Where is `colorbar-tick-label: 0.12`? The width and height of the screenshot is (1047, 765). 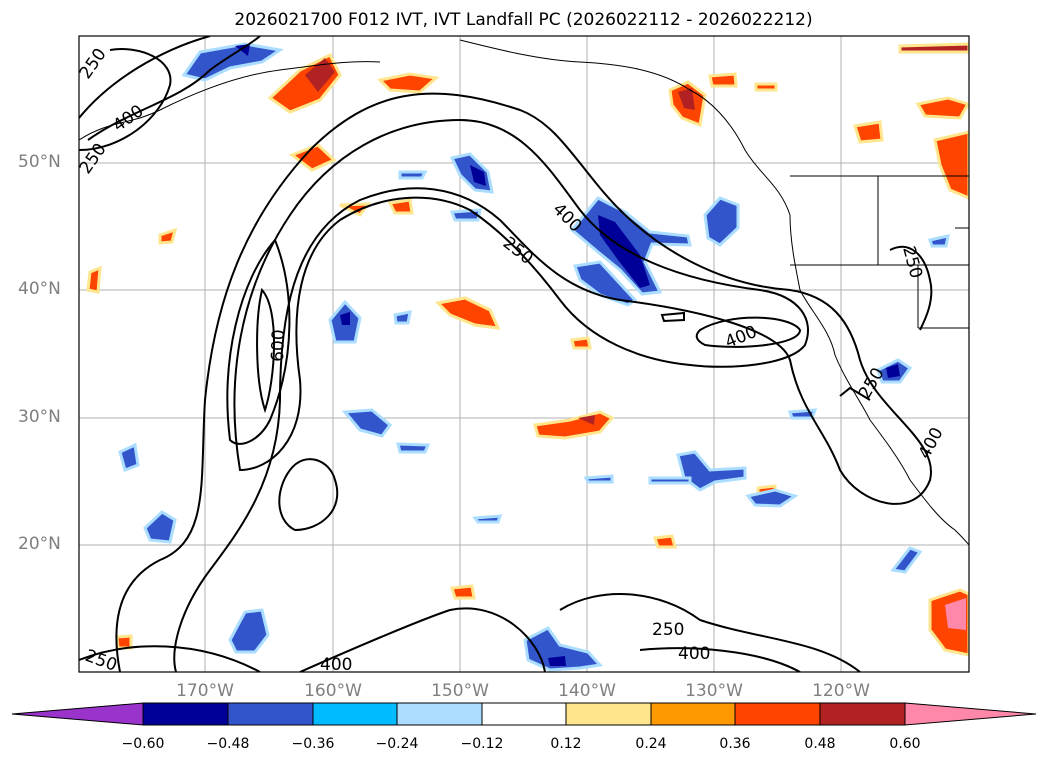
colorbar-tick-label: 0.12 is located at coordinates (566, 744).